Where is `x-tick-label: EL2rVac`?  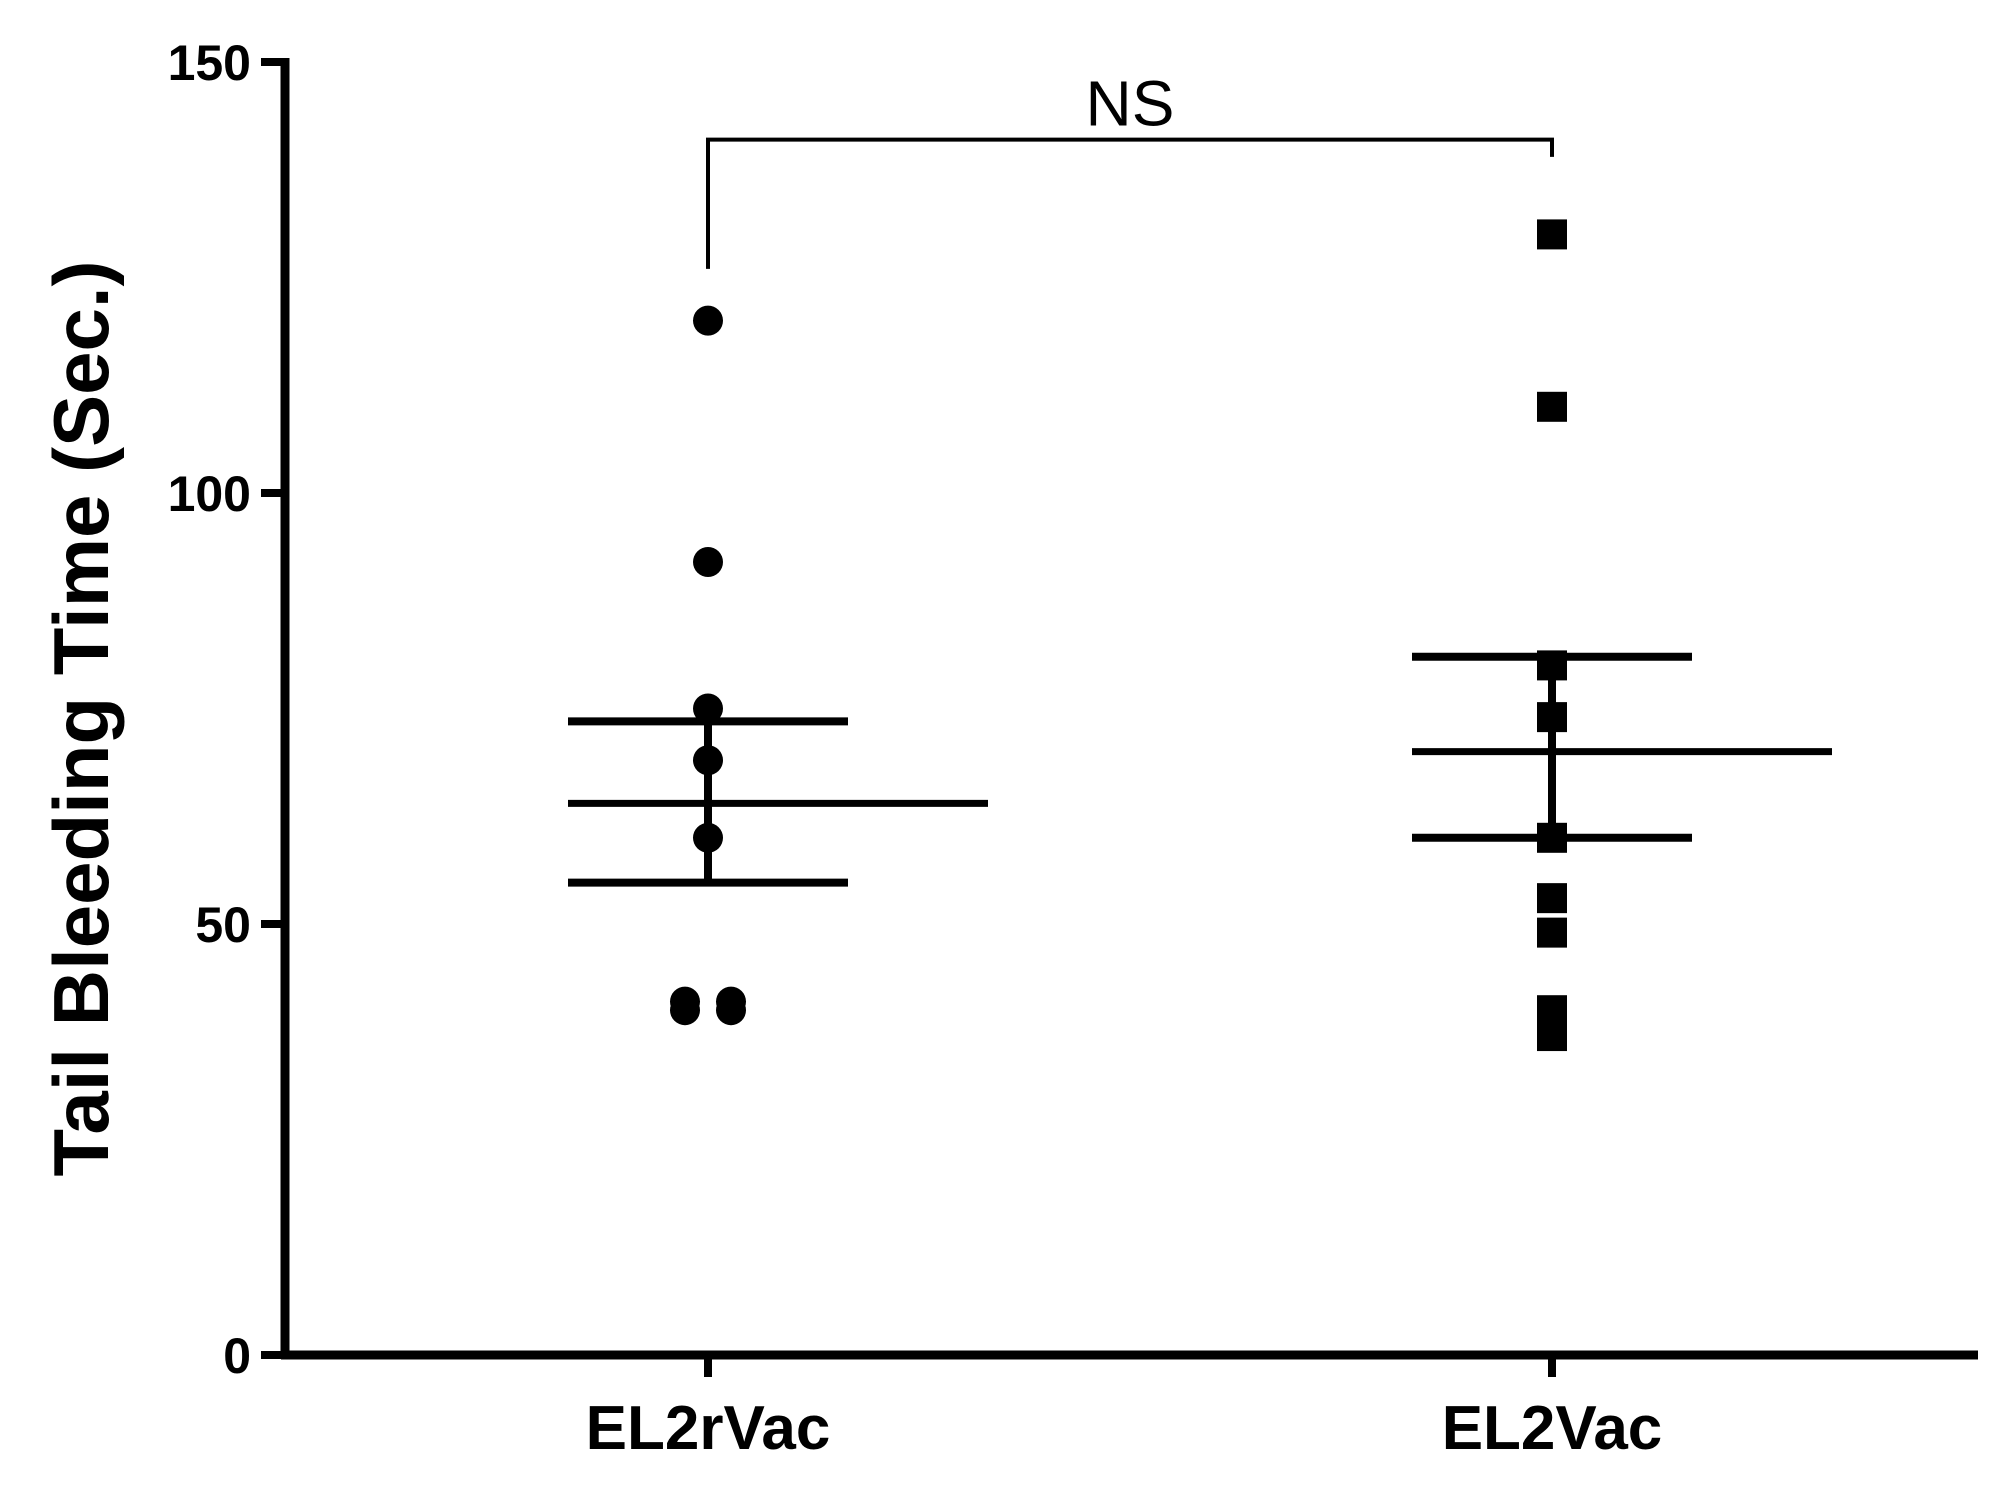 x-tick-label: EL2rVac is located at coordinates (708, 1428).